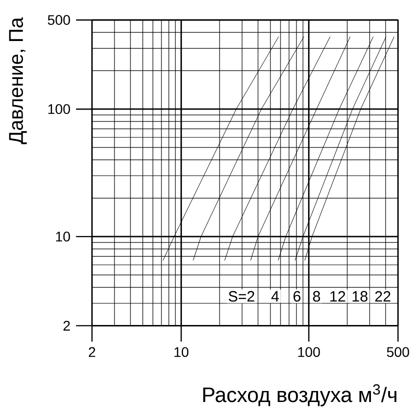  What do you see at coordinates (382, 296) in the screenshot?
I see `annotation: 22` at bounding box center [382, 296].